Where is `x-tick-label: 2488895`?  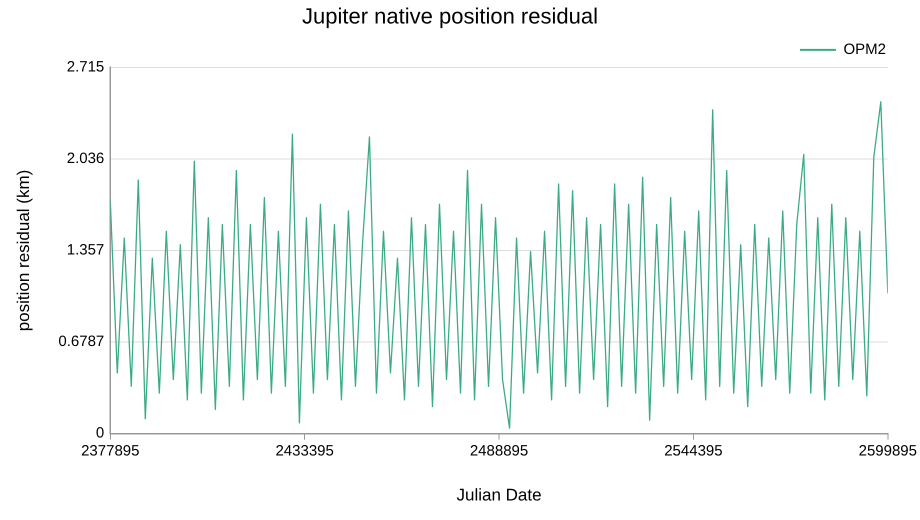
x-tick-label: 2488895 is located at coordinates (499, 451).